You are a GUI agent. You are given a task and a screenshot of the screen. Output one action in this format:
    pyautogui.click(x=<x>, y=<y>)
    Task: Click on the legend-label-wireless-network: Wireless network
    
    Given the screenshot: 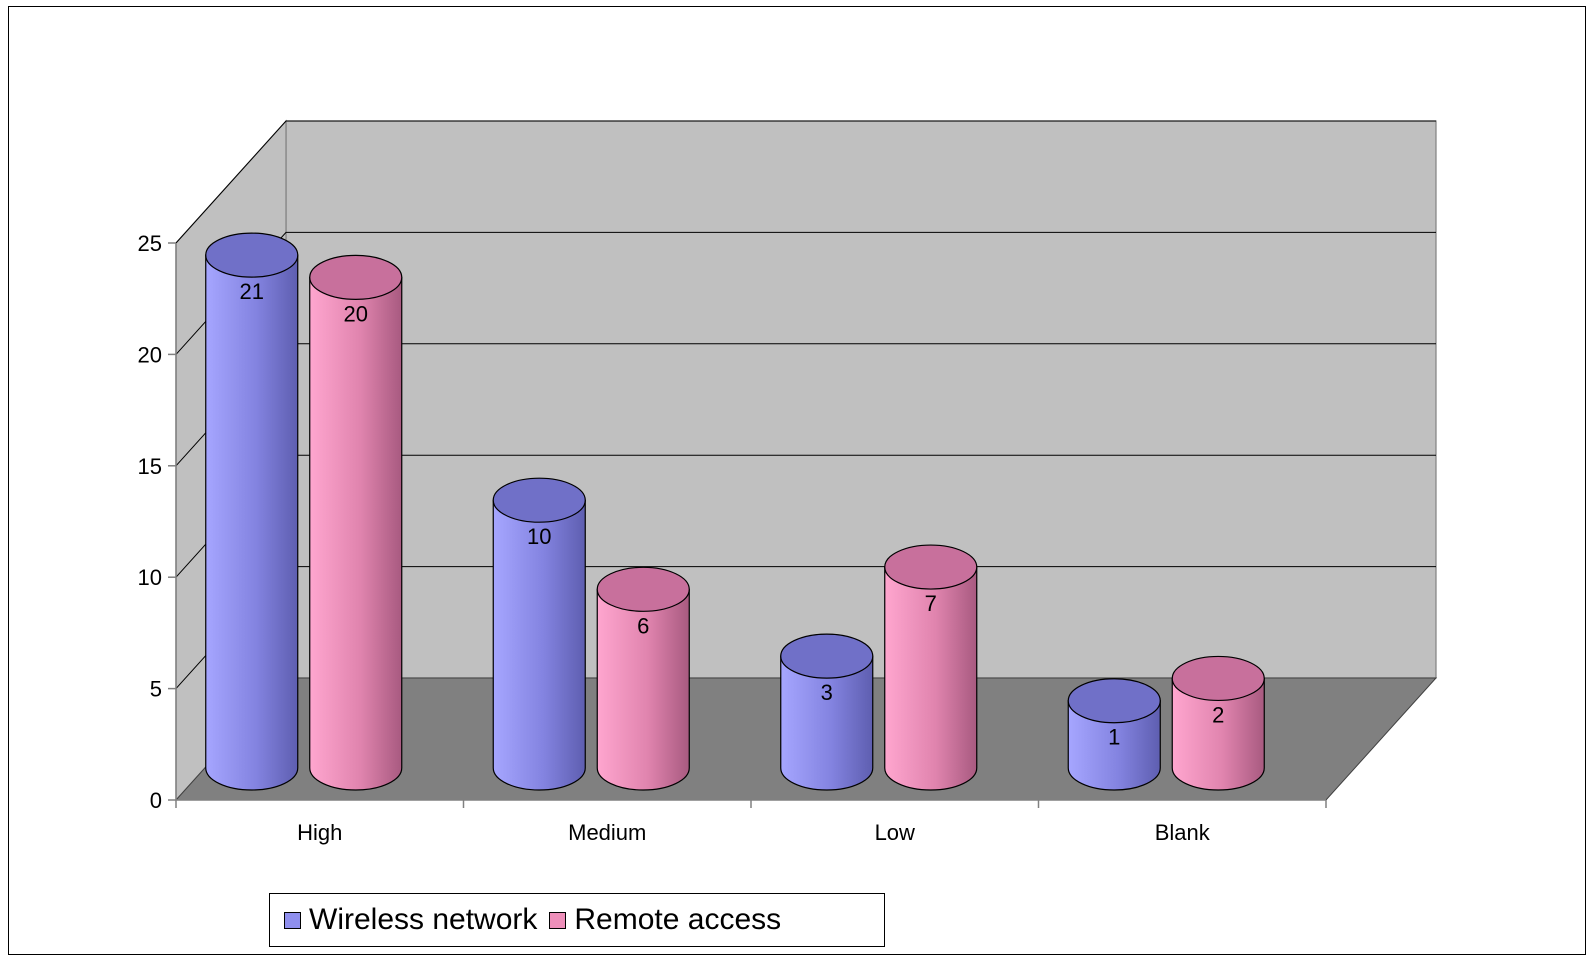 What is the action you would take?
    pyautogui.click(x=423, y=919)
    